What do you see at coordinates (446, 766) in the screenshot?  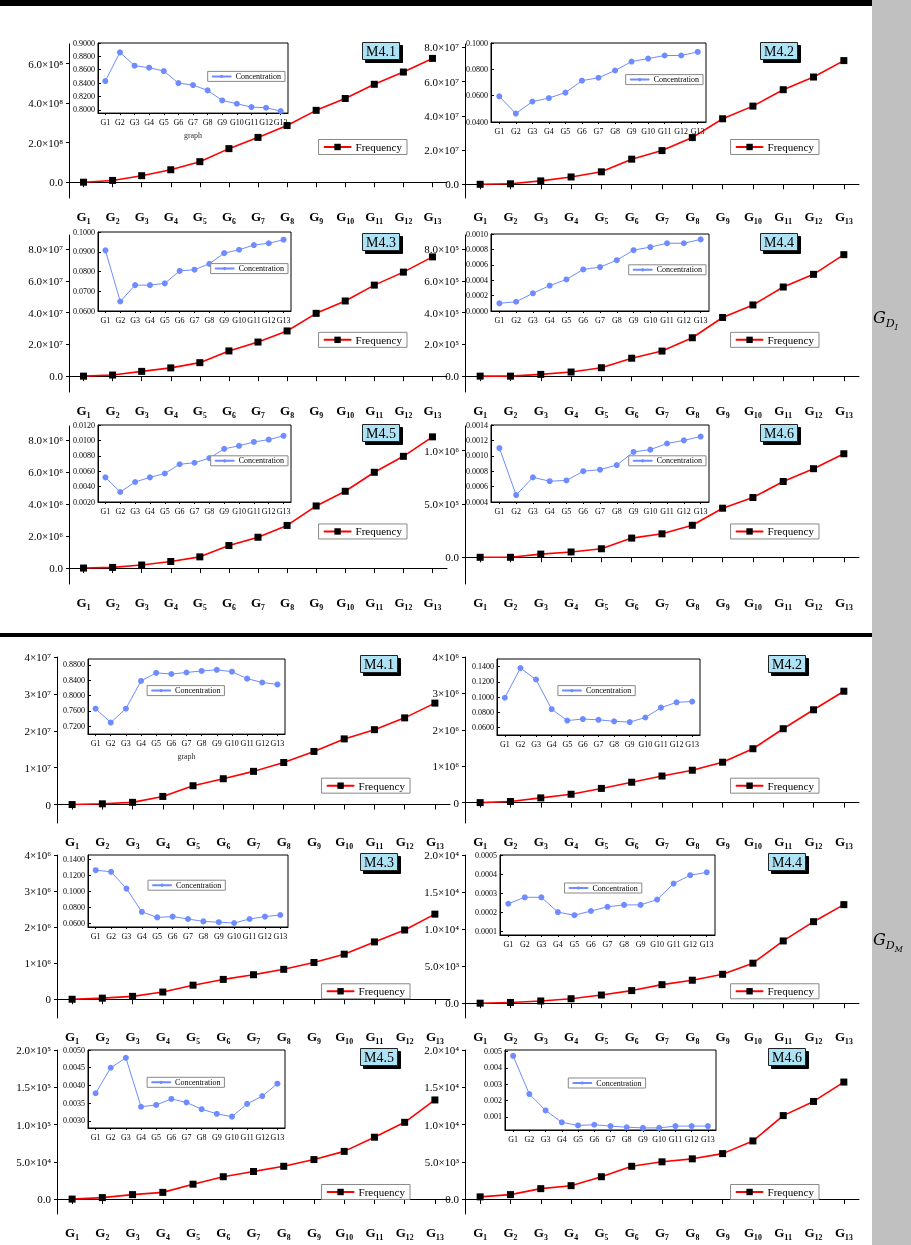 I see `y-tick-label: 1×10⁶` at bounding box center [446, 766].